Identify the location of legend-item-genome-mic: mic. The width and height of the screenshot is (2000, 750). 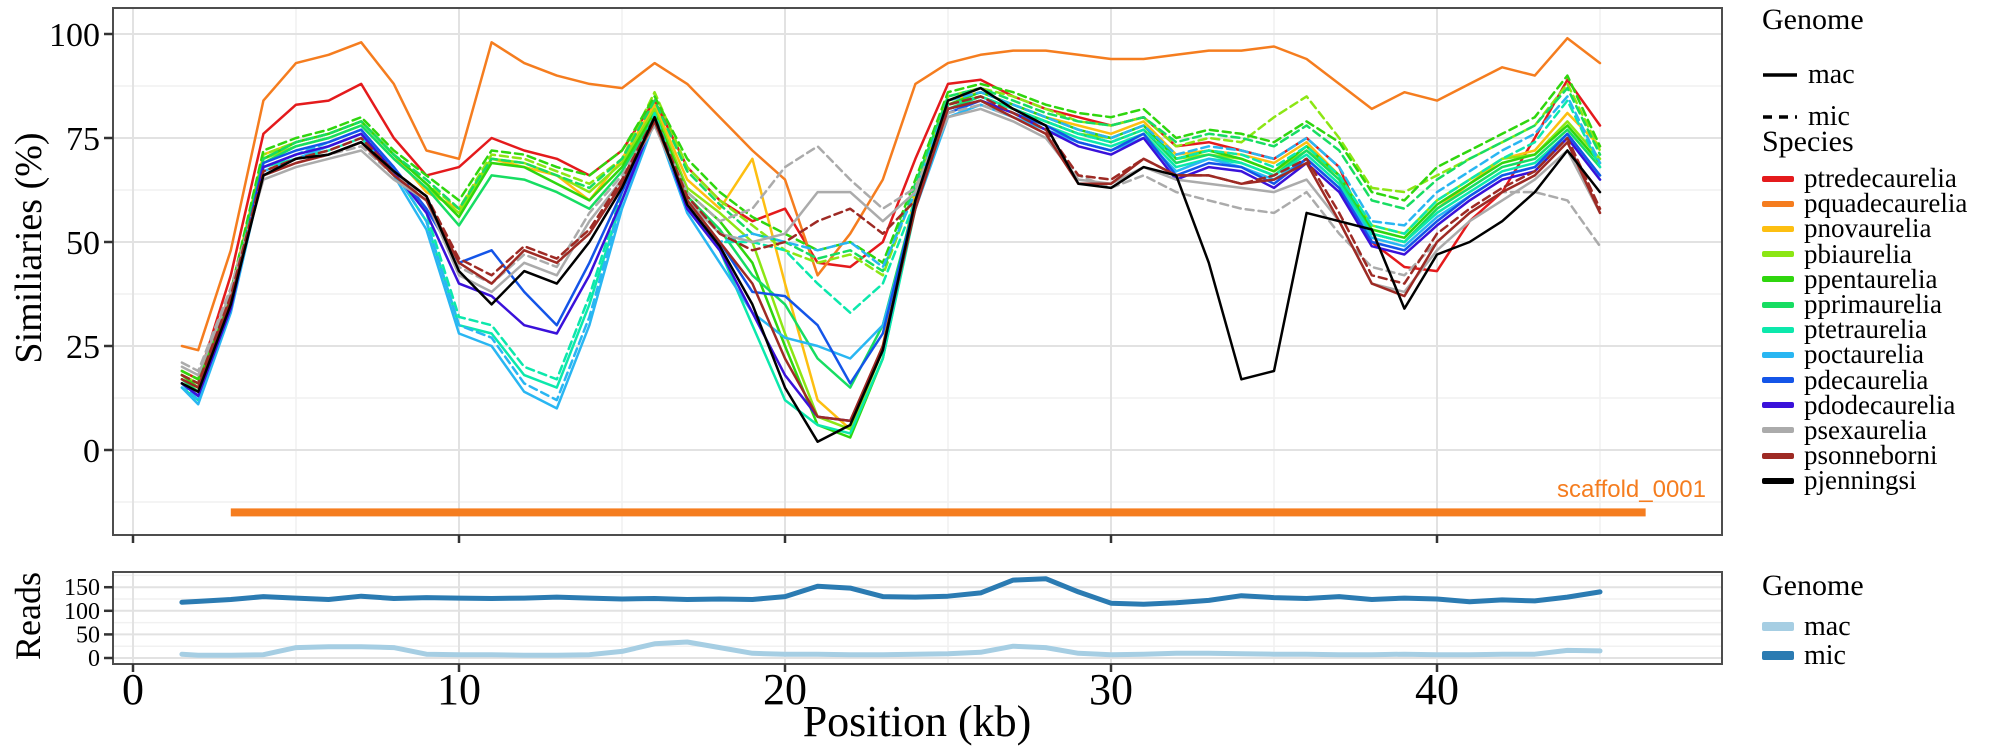
(1881, 117).